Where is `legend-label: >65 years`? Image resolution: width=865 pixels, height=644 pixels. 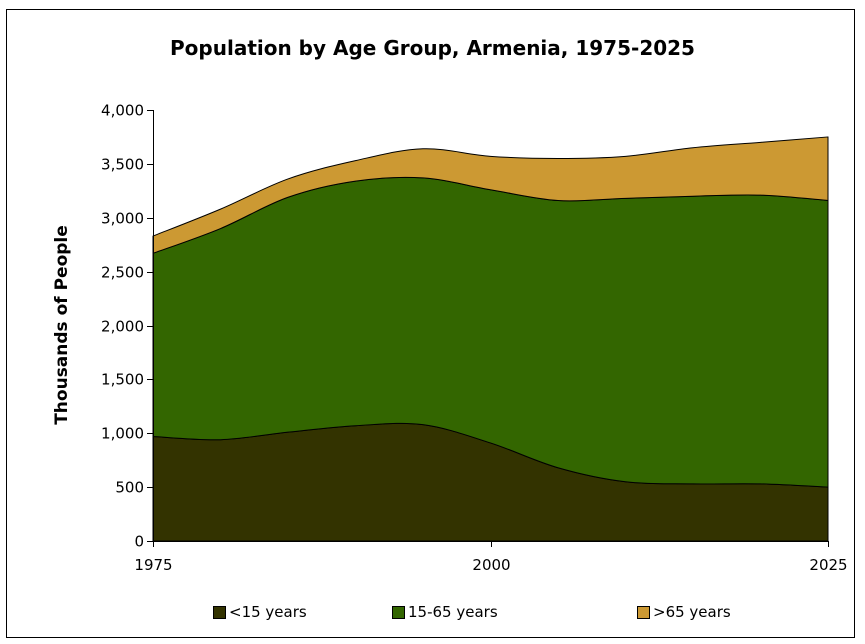 legend-label: >65 years is located at coordinates (692, 612).